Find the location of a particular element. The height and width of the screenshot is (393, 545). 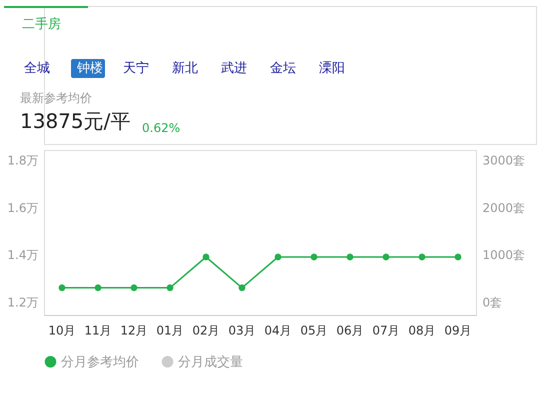

x-tick-label: 05月 is located at coordinates (314, 331).